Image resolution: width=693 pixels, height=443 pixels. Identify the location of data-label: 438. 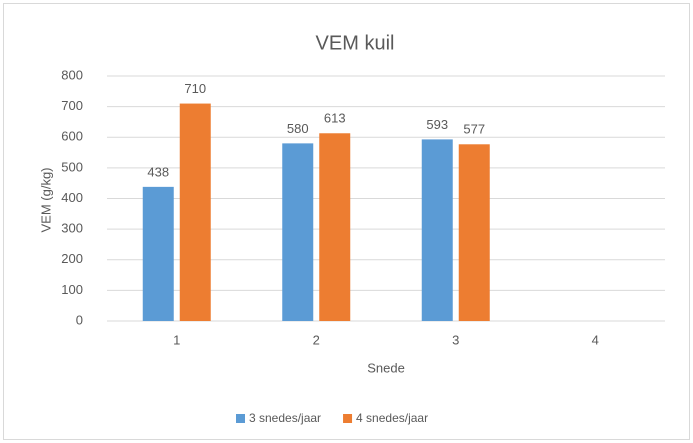
(158, 171).